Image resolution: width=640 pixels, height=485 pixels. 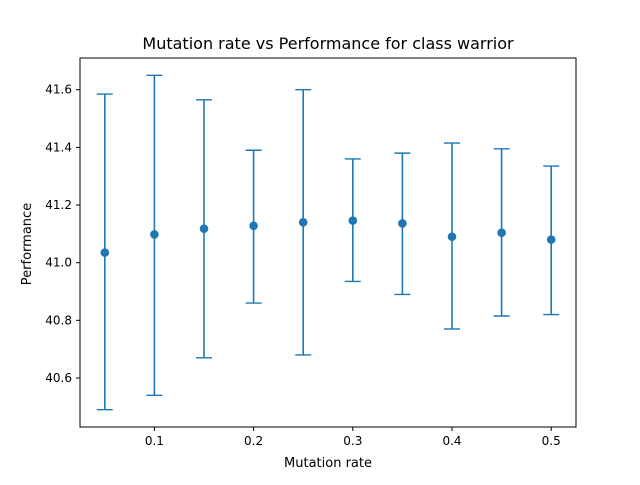 I want to click on x-tick-label: 0.5, so click(x=551, y=441).